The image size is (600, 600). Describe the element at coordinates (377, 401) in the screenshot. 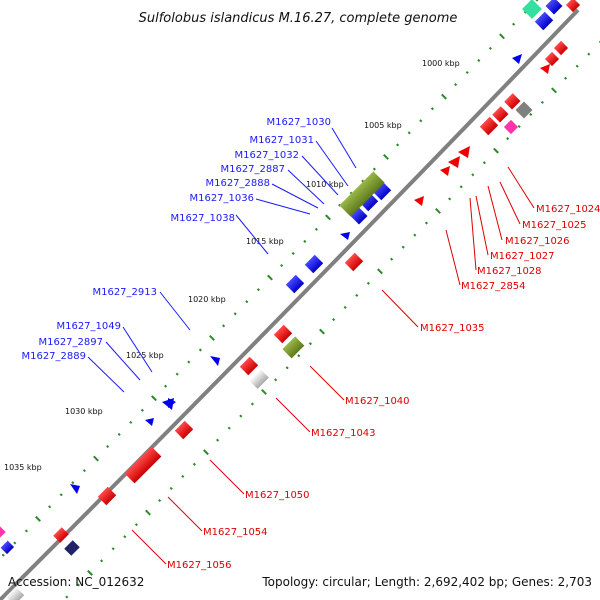

I see `gene-label: M1627_1040` at that location.